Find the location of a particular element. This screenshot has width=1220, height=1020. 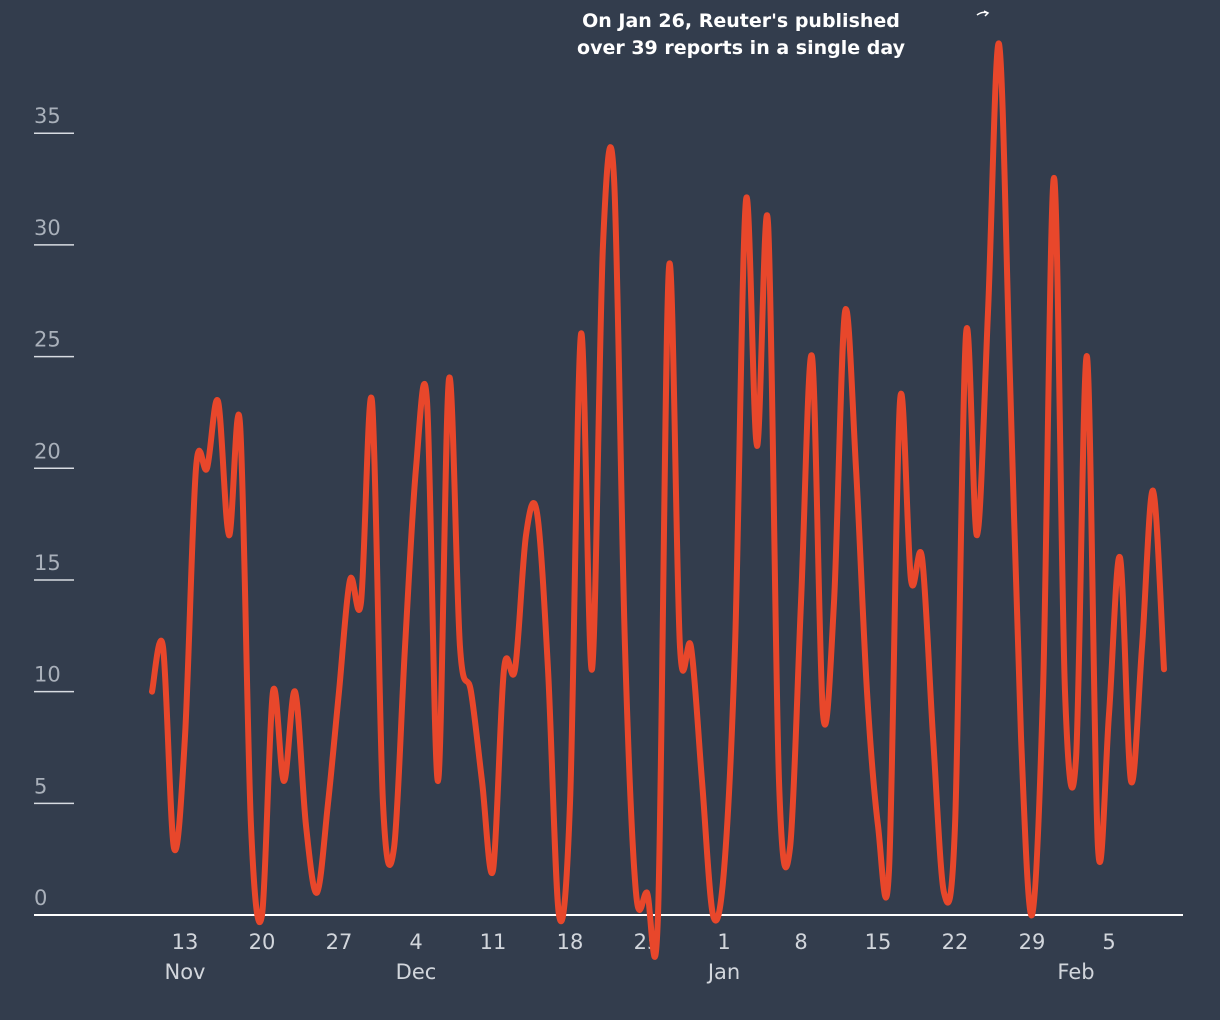

x-tick-label: 4 is located at coordinates (415, 942).